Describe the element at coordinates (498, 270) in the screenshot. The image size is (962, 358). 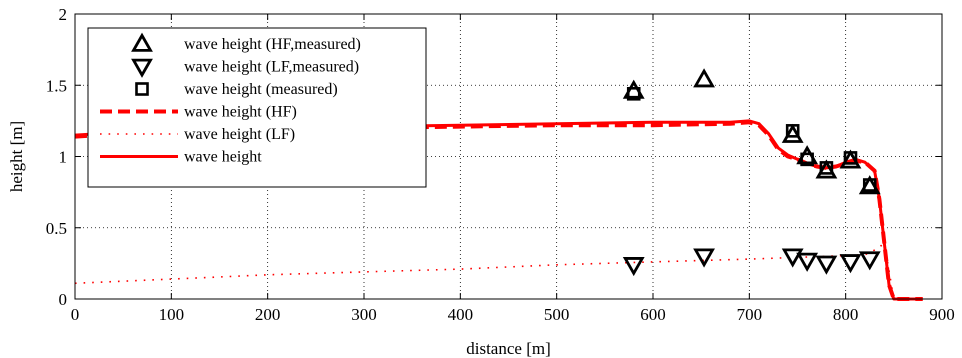
I see `series-line-dotted` at that location.